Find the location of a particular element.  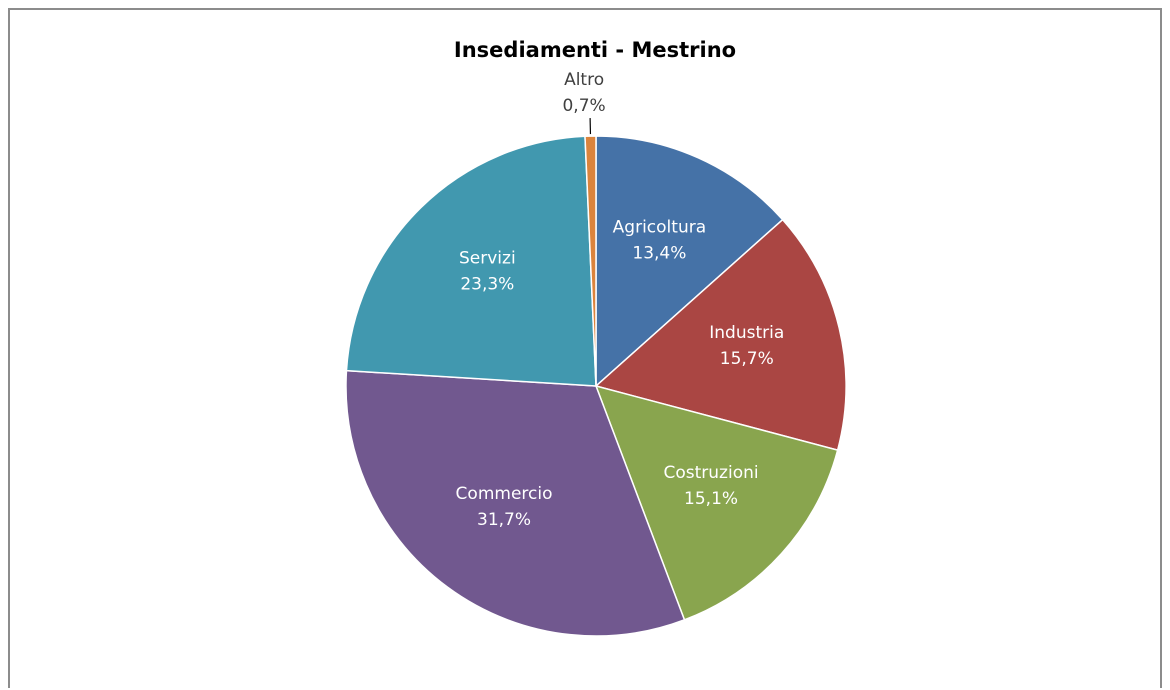

slice-label-industria: Industria is located at coordinates (746, 333).